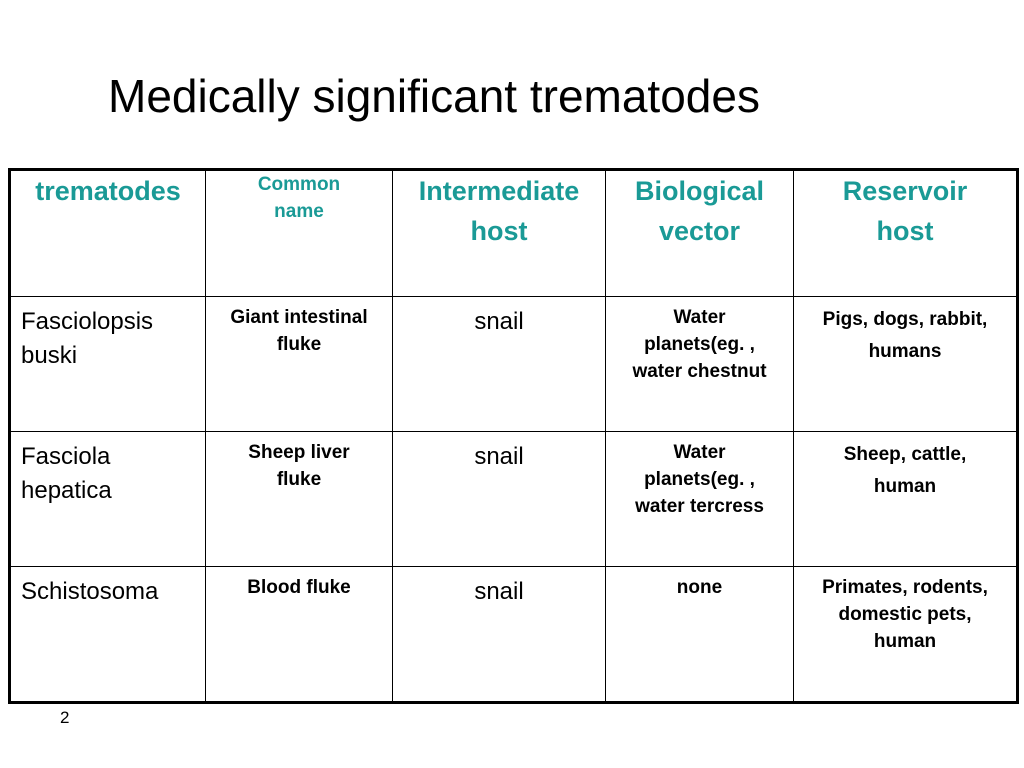 The image size is (1024, 768). I want to click on header-intermediate-host: Intermediate host, so click(499, 233).